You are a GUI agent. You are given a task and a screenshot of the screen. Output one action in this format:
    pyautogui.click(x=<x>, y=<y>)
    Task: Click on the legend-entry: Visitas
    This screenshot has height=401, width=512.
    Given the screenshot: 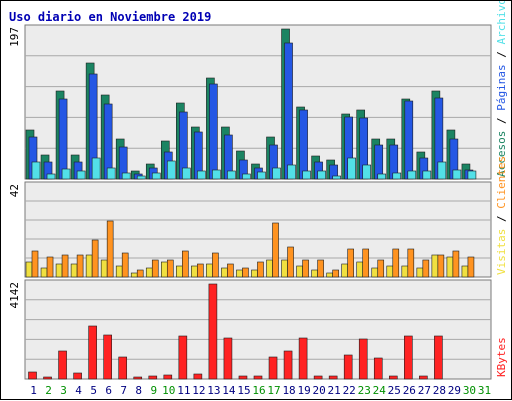 What is the action you would take?
    pyautogui.click(x=501, y=252)
    